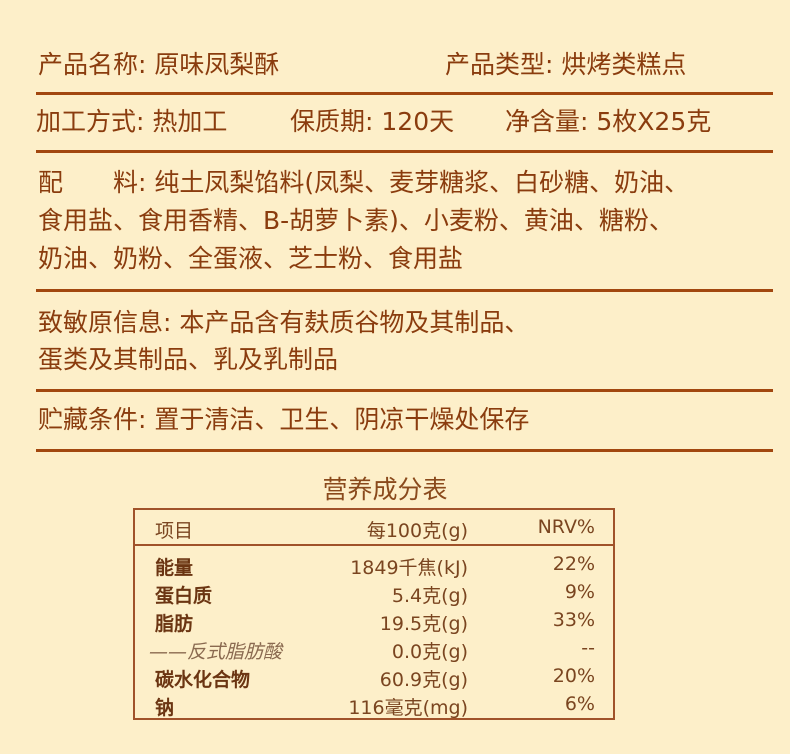 Image resolution: width=790 pixels, height=754 pixels. What do you see at coordinates (174, 624) in the screenshot?
I see `nutrient-name: 脂肪` at bounding box center [174, 624].